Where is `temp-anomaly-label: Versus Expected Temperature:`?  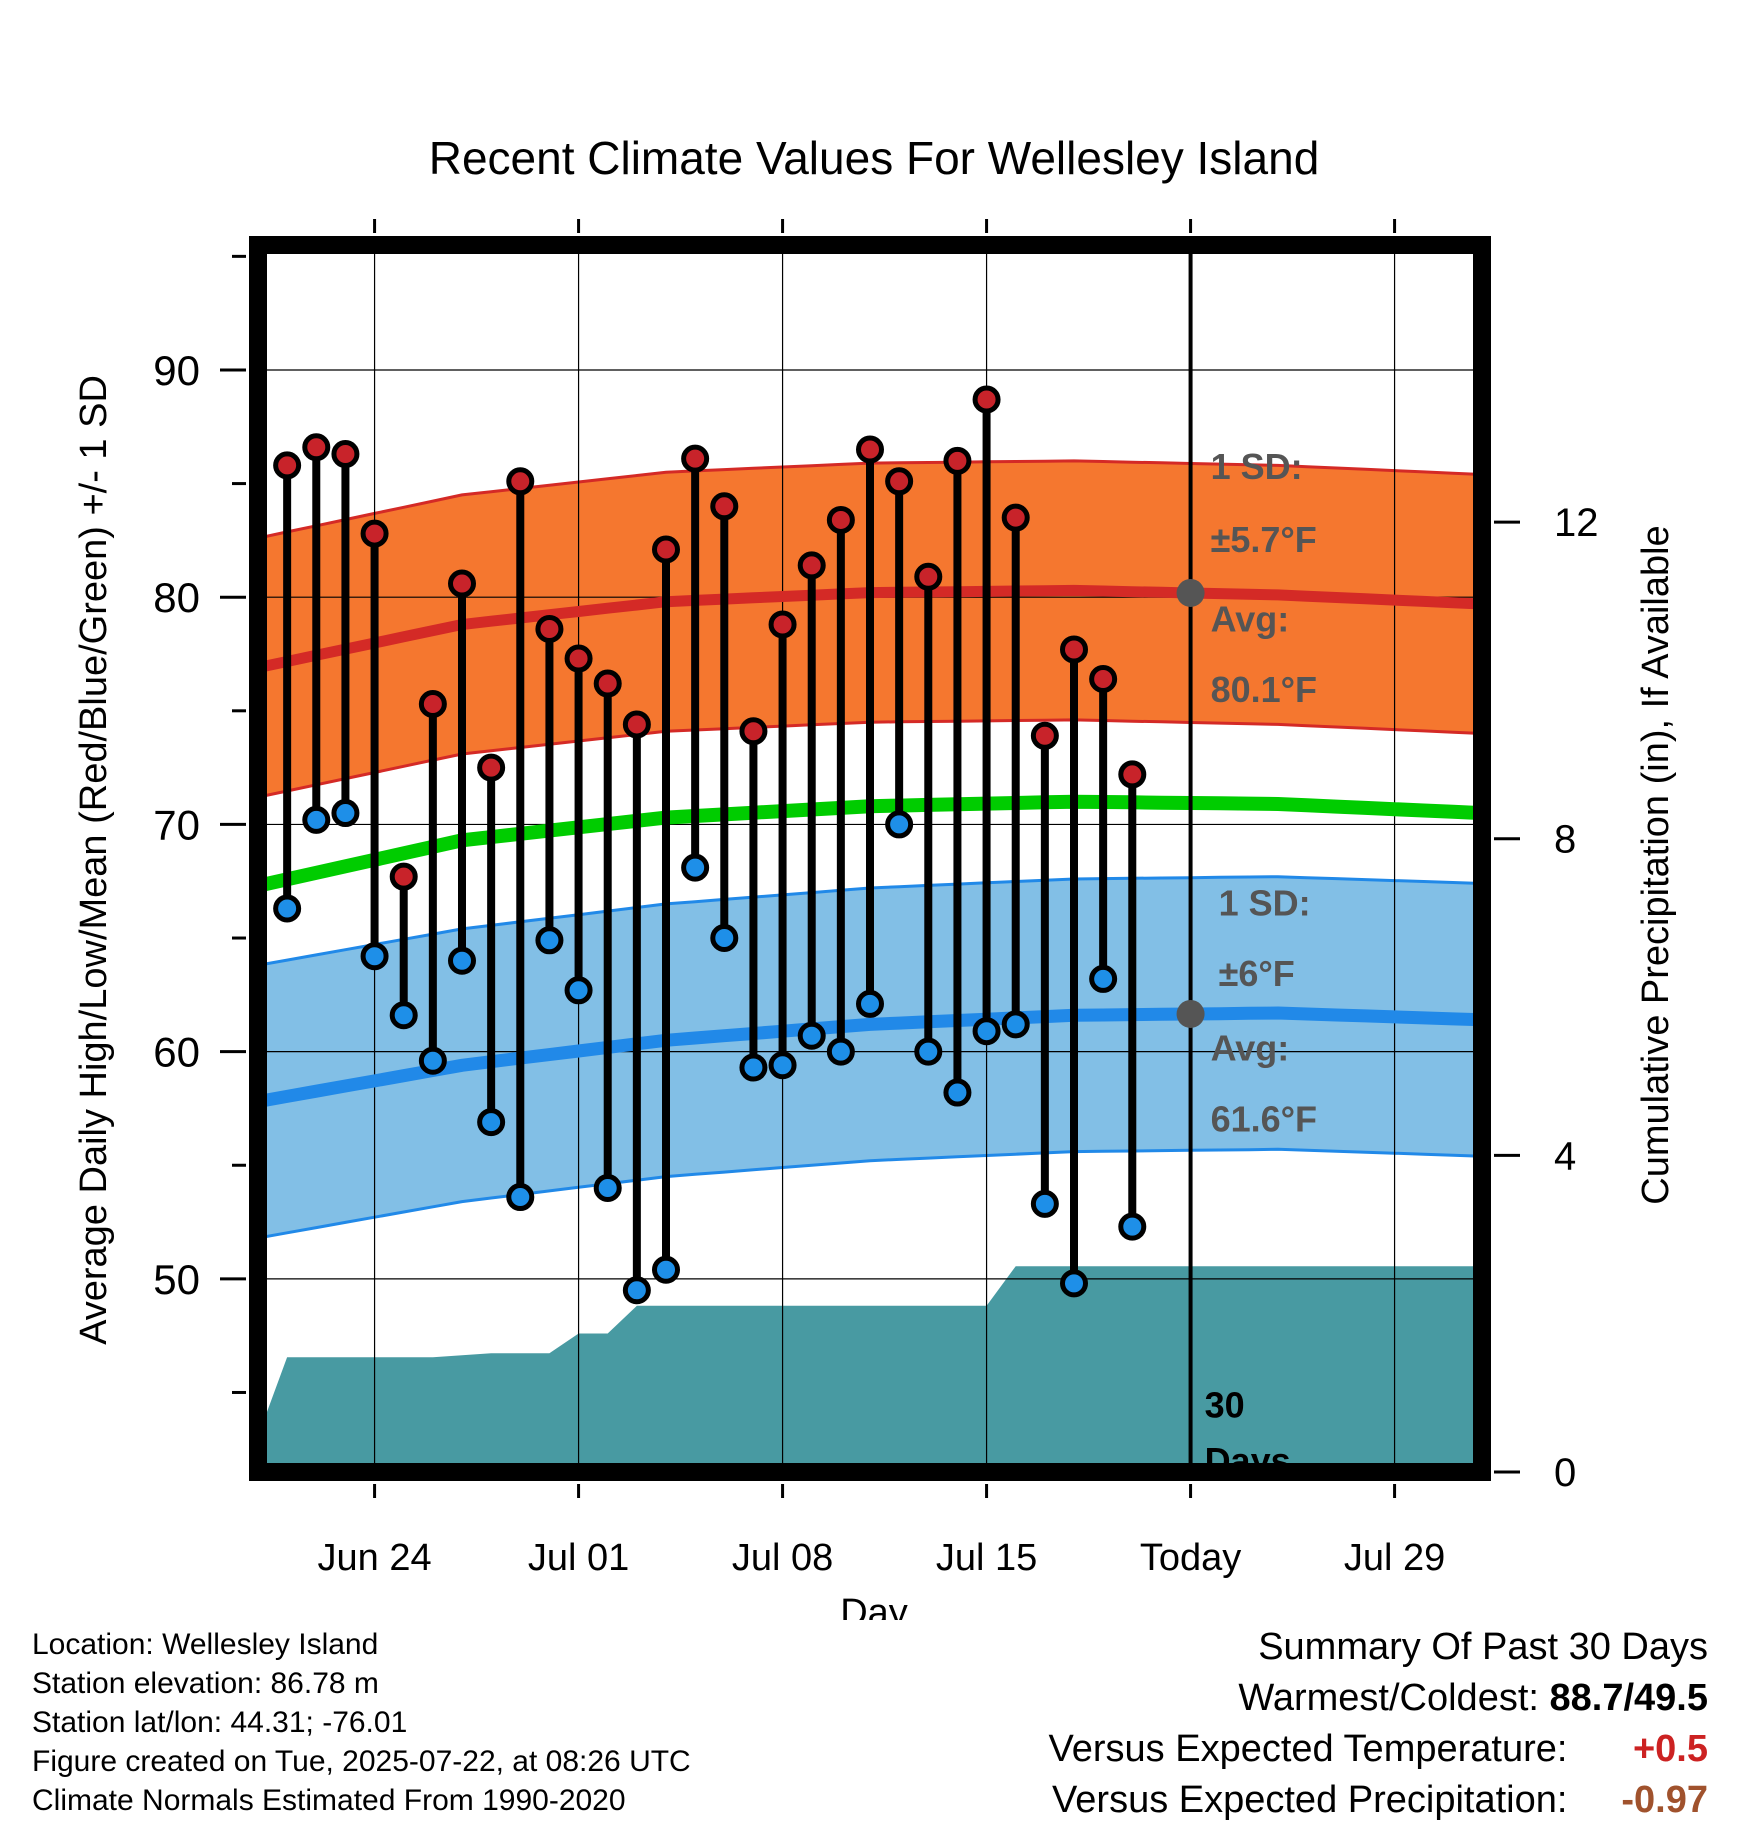
temp-anomaly-label: Versus Expected Temperature: is located at coordinates (1308, 1749).